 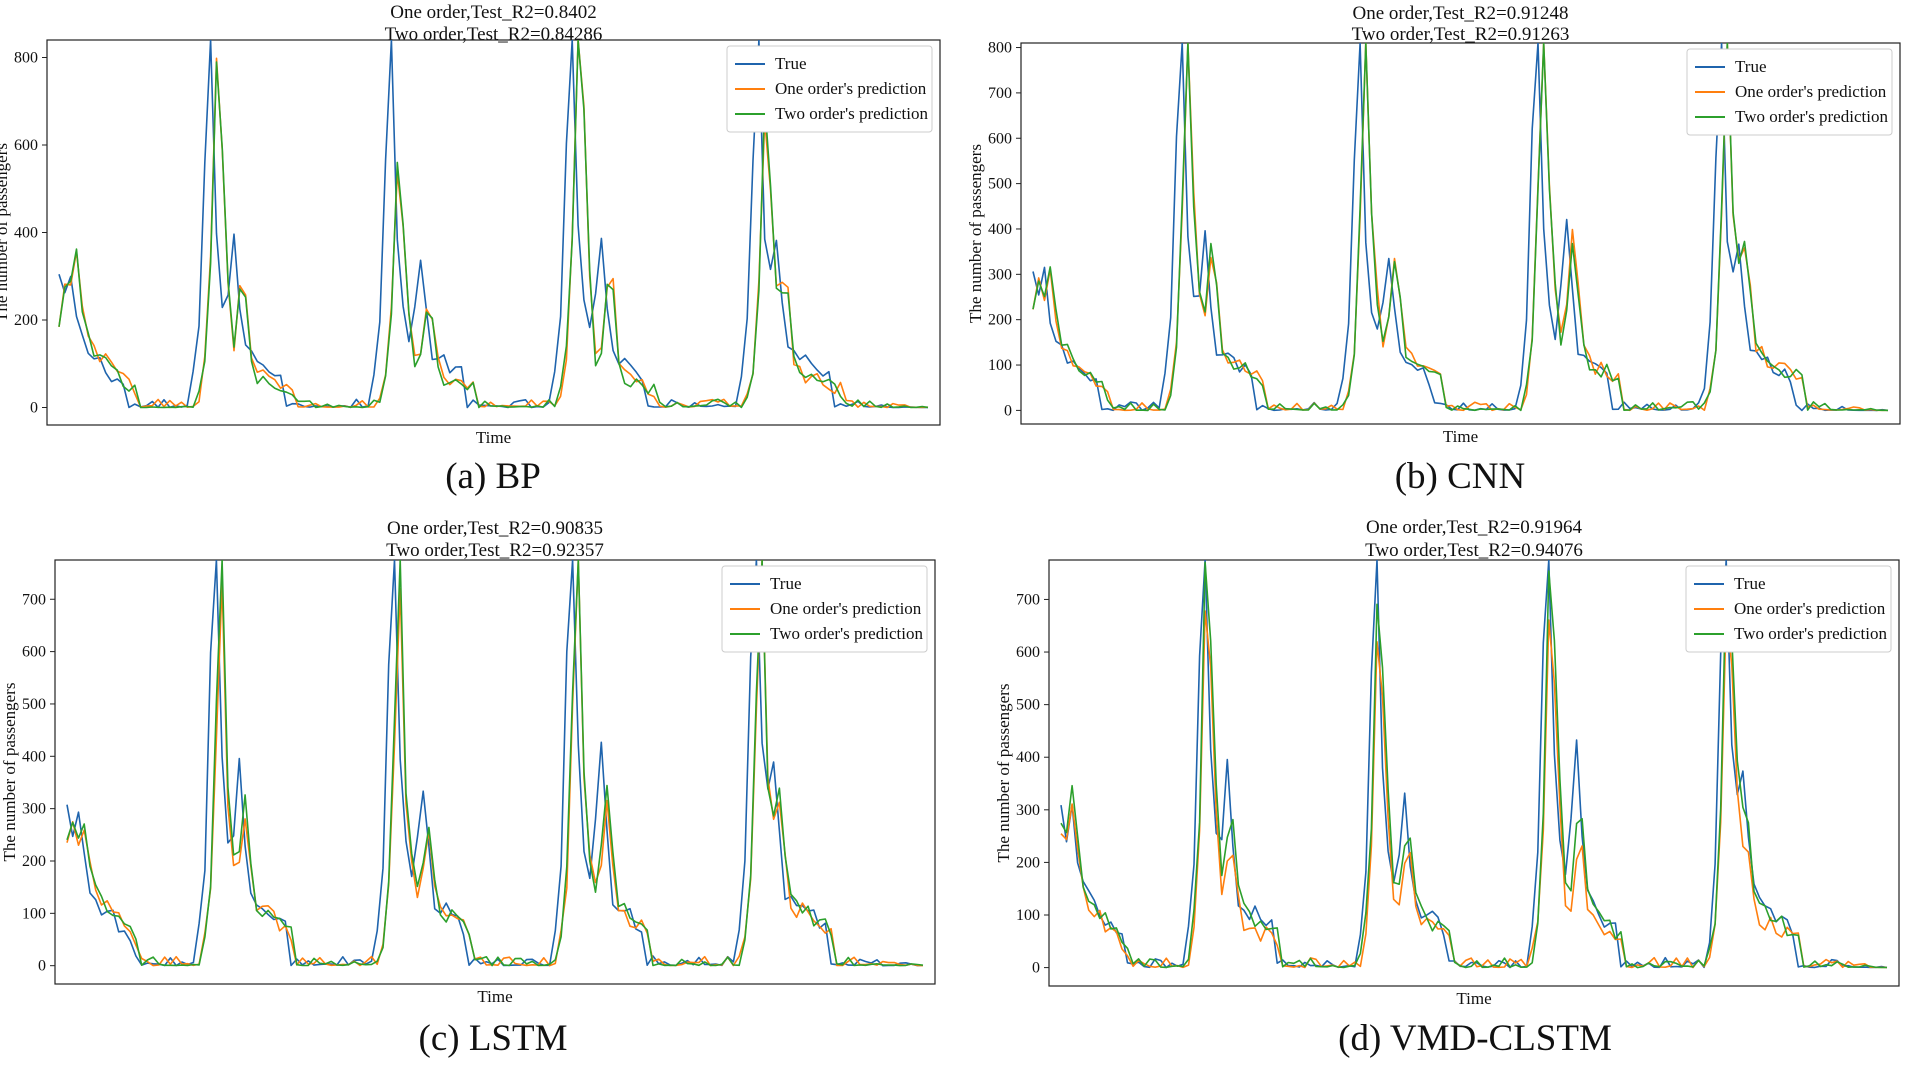 What do you see at coordinates (1460, 476) in the screenshot?
I see `subfigure-caption: (b) CNN` at bounding box center [1460, 476].